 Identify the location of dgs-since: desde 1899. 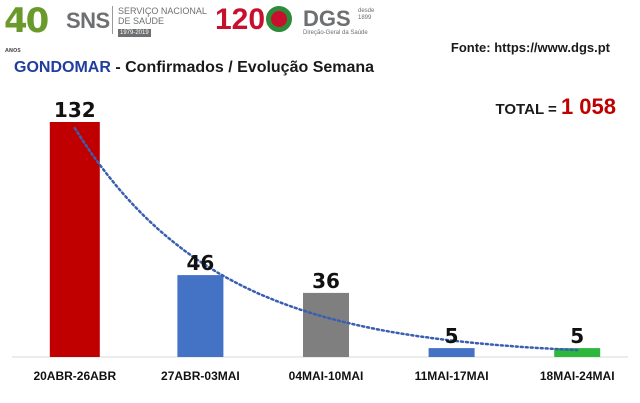
(366, 15).